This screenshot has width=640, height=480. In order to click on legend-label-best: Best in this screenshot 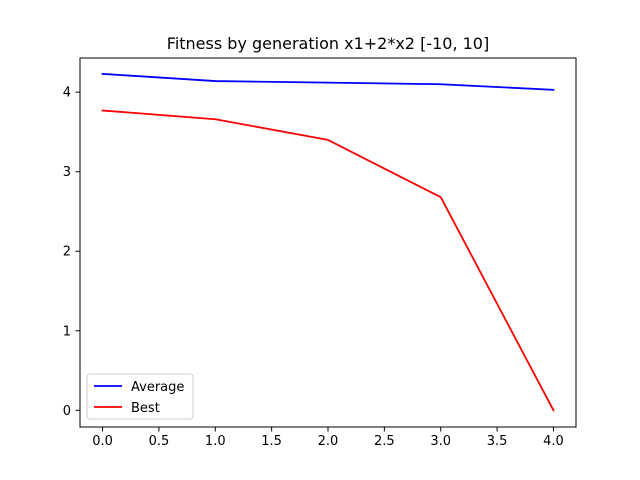, I will do `click(145, 408)`.